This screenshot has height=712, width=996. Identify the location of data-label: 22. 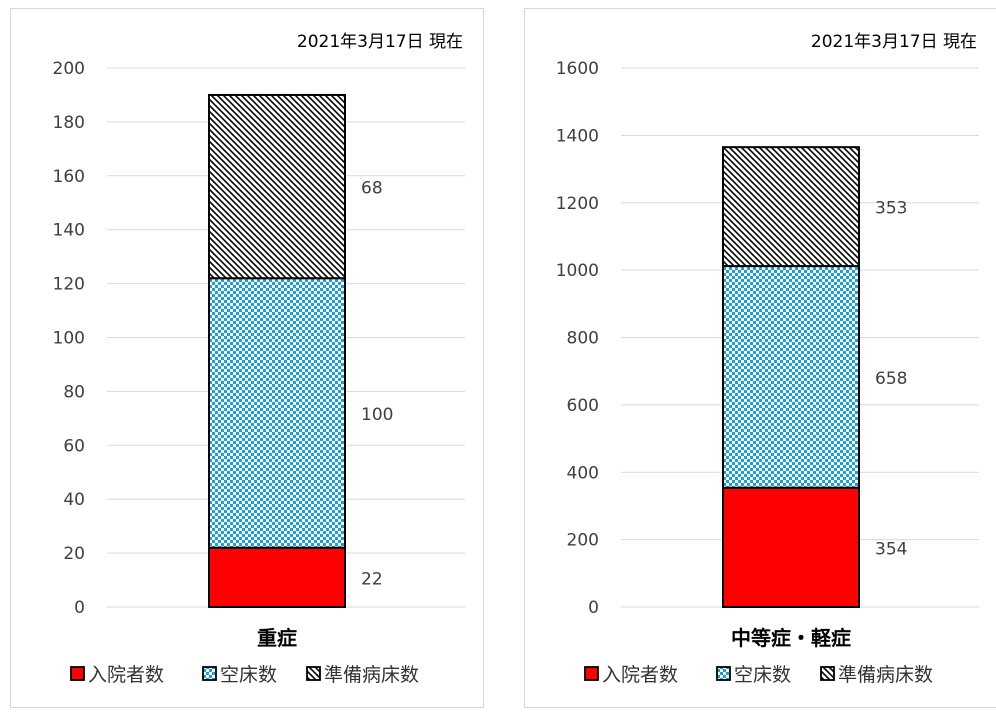
(372, 579).